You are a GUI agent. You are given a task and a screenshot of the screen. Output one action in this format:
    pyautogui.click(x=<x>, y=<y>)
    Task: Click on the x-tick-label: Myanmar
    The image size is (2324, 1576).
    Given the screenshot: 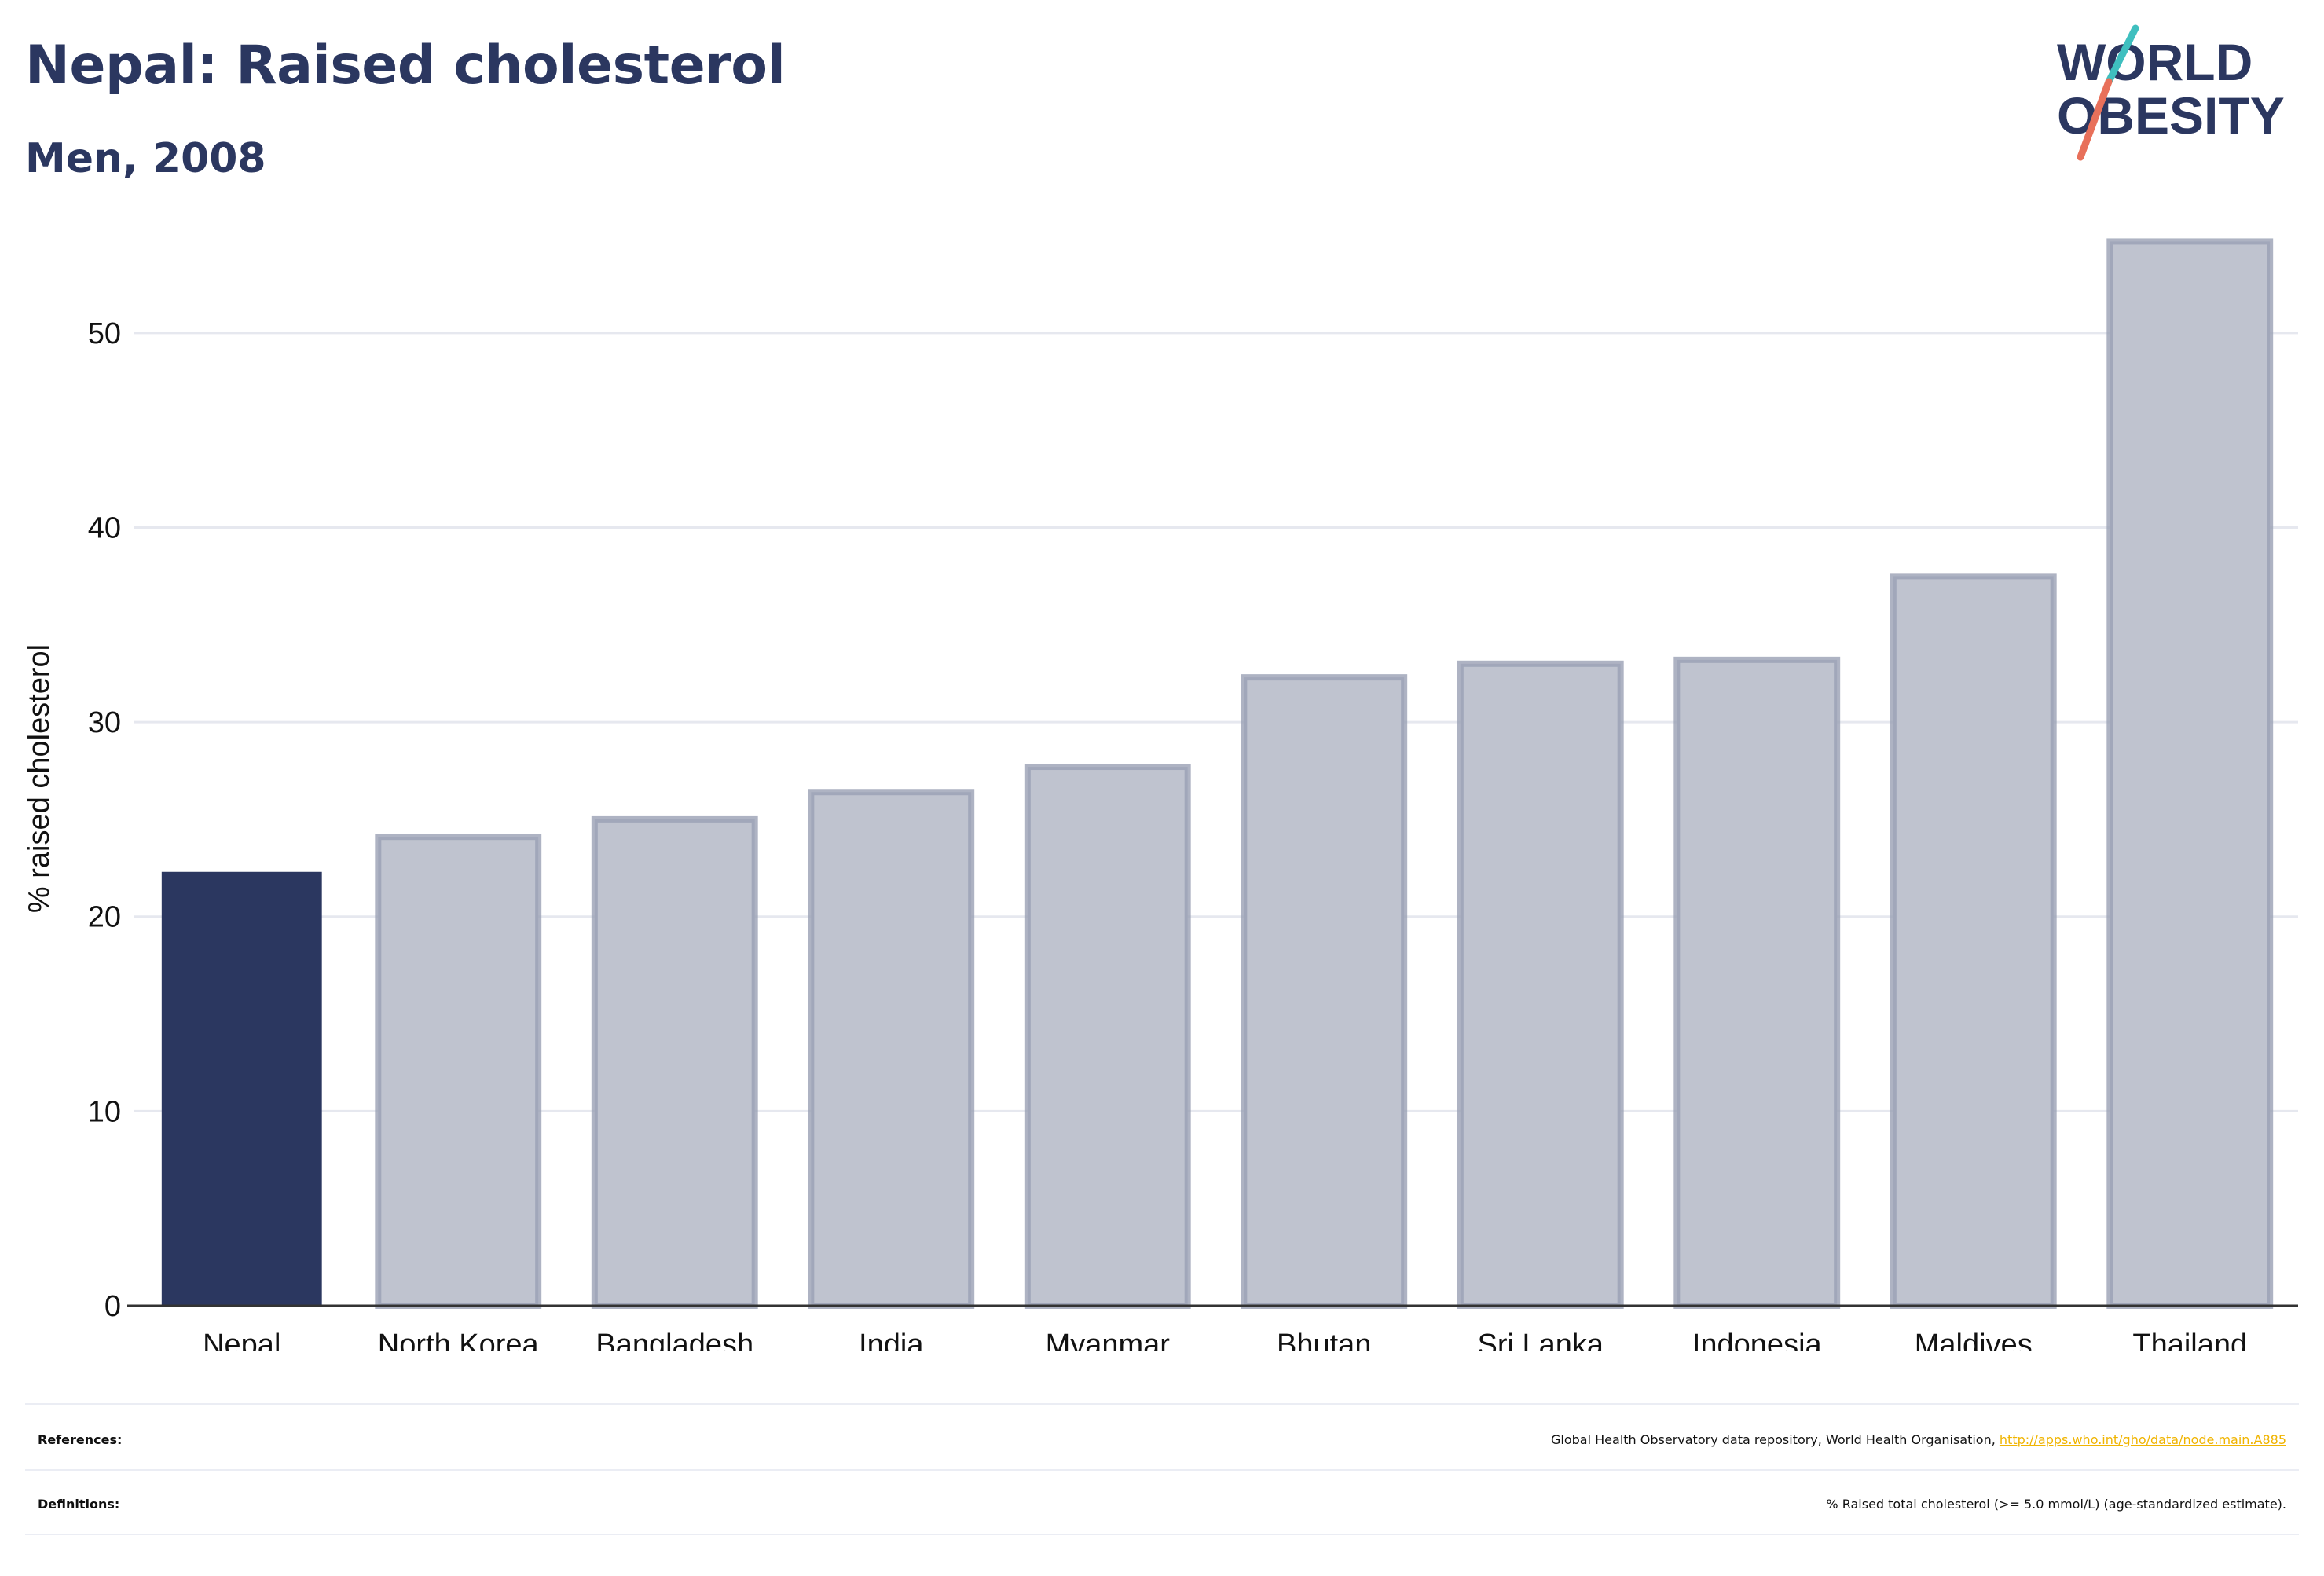 What is the action you would take?
    pyautogui.click(x=1108, y=1340)
    